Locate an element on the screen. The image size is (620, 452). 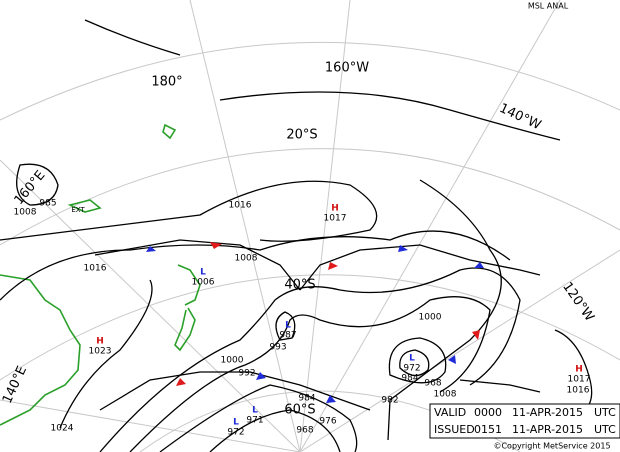
isobar-label: 985 is located at coordinates (47, 204).